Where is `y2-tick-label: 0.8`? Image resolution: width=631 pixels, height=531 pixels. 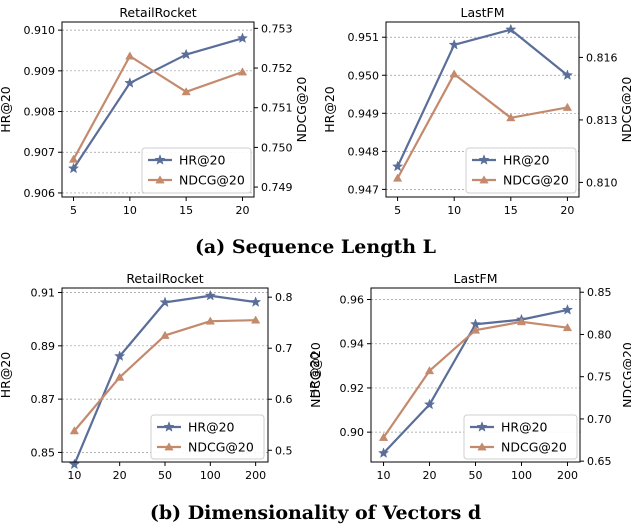 y2-tick-label: 0.8 is located at coordinates (284, 297).